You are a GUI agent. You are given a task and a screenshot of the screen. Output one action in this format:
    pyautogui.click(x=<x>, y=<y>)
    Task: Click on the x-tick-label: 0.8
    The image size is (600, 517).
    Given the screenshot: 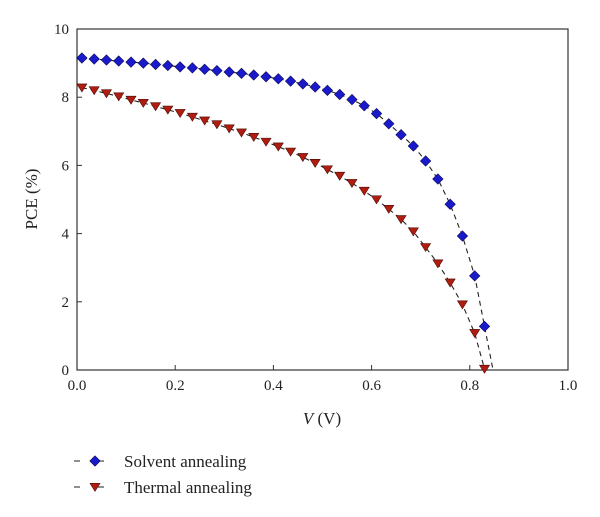 What is the action you would take?
    pyautogui.click(x=469, y=386)
    